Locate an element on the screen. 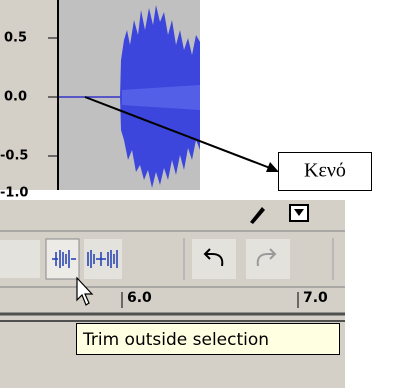 The height and width of the screenshot is (392, 393). arrow-head is located at coordinates (272, 167).